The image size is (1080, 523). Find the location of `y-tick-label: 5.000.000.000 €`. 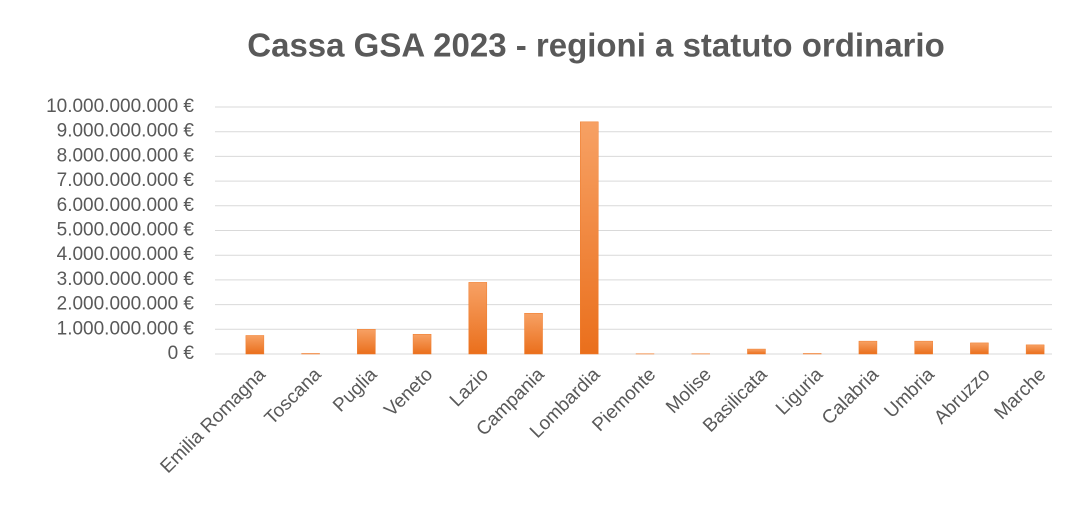

y-tick-label: 5.000.000.000 € is located at coordinates (126, 230).